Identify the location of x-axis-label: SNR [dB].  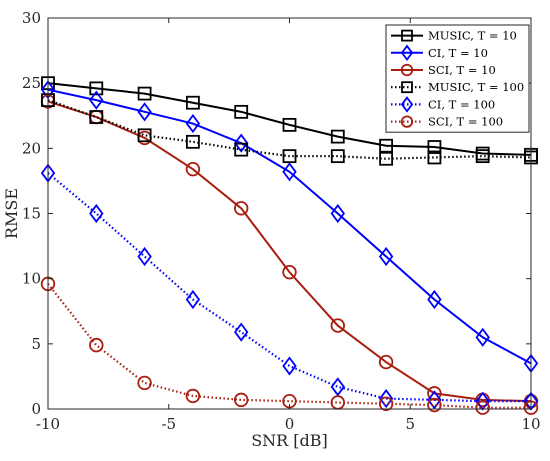
(289, 440).